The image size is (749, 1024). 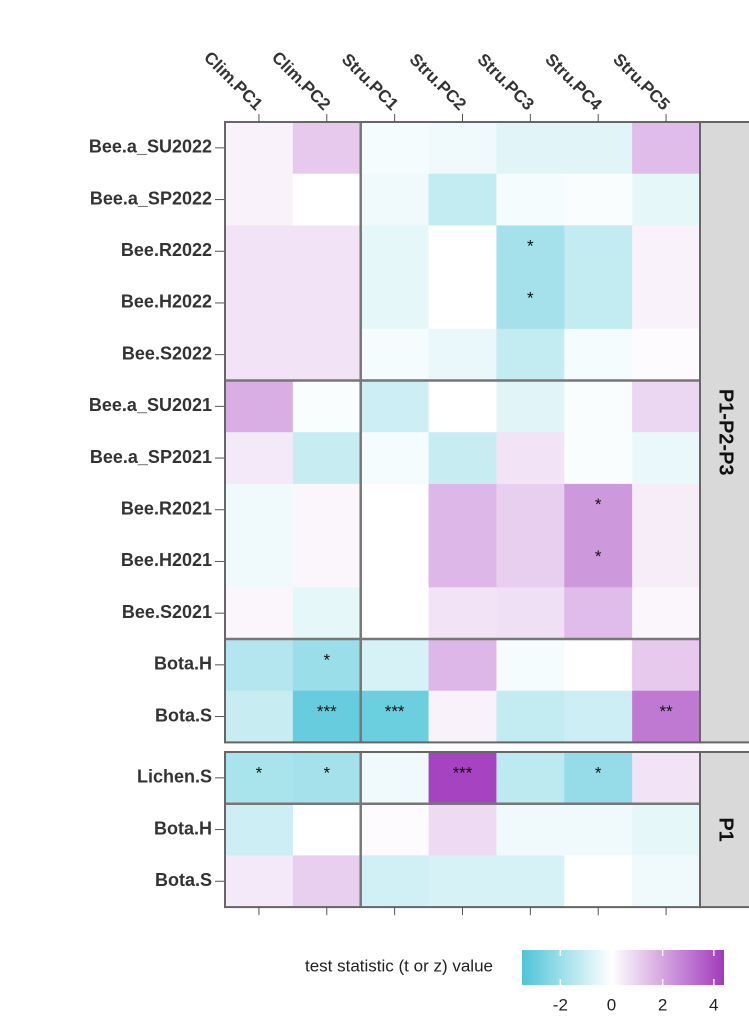 What do you see at coordinates (166, 560) in the screenshot?
I see `row-label: Bee.H2021` at bounding box center [166, 560].